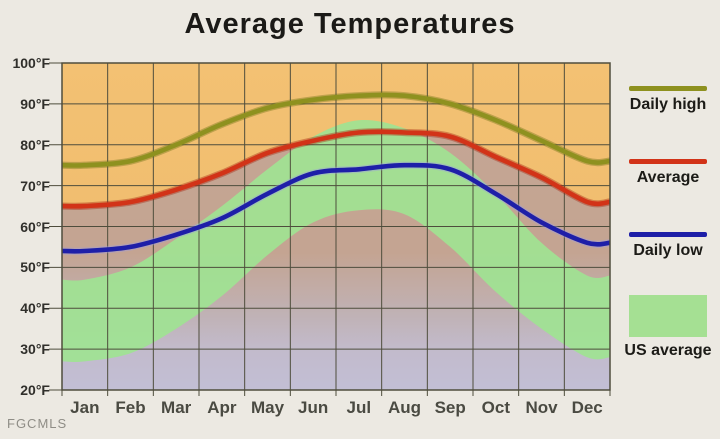 The width and height of the screenshot is (720, 439). What do you see at coordinates (222, 407) in the screenshot?
I see `x-tick-label: Apr` at bounding box center [222, 407].